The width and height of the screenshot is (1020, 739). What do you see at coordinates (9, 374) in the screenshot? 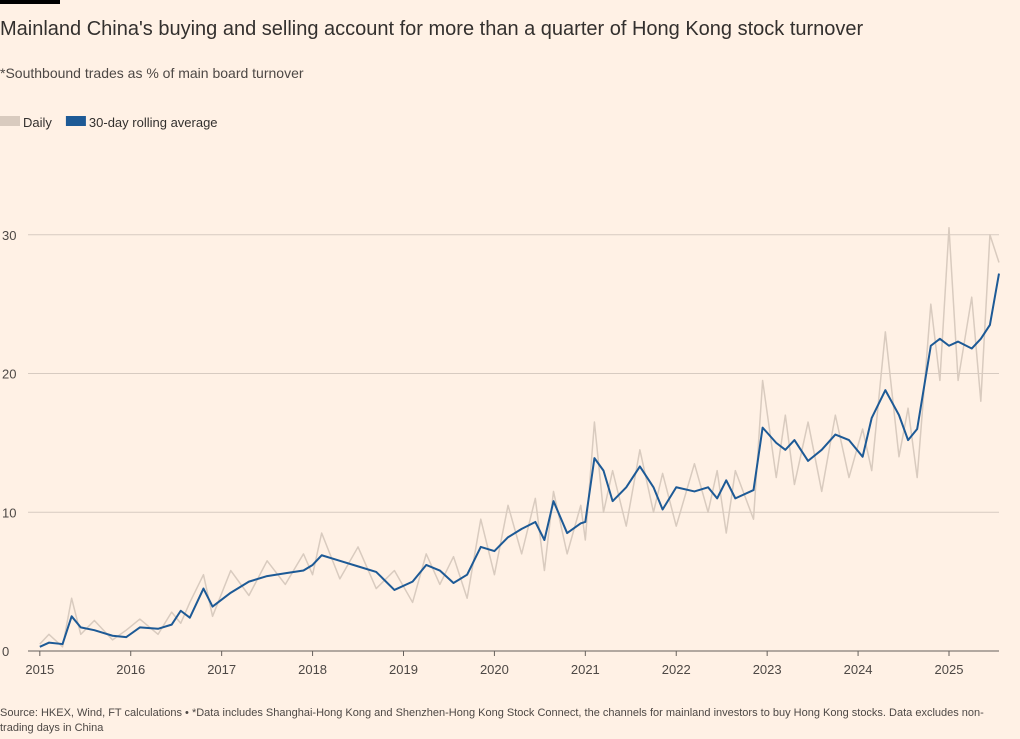
I see `y-tick-label: 20` at bounding box center [9, 374].